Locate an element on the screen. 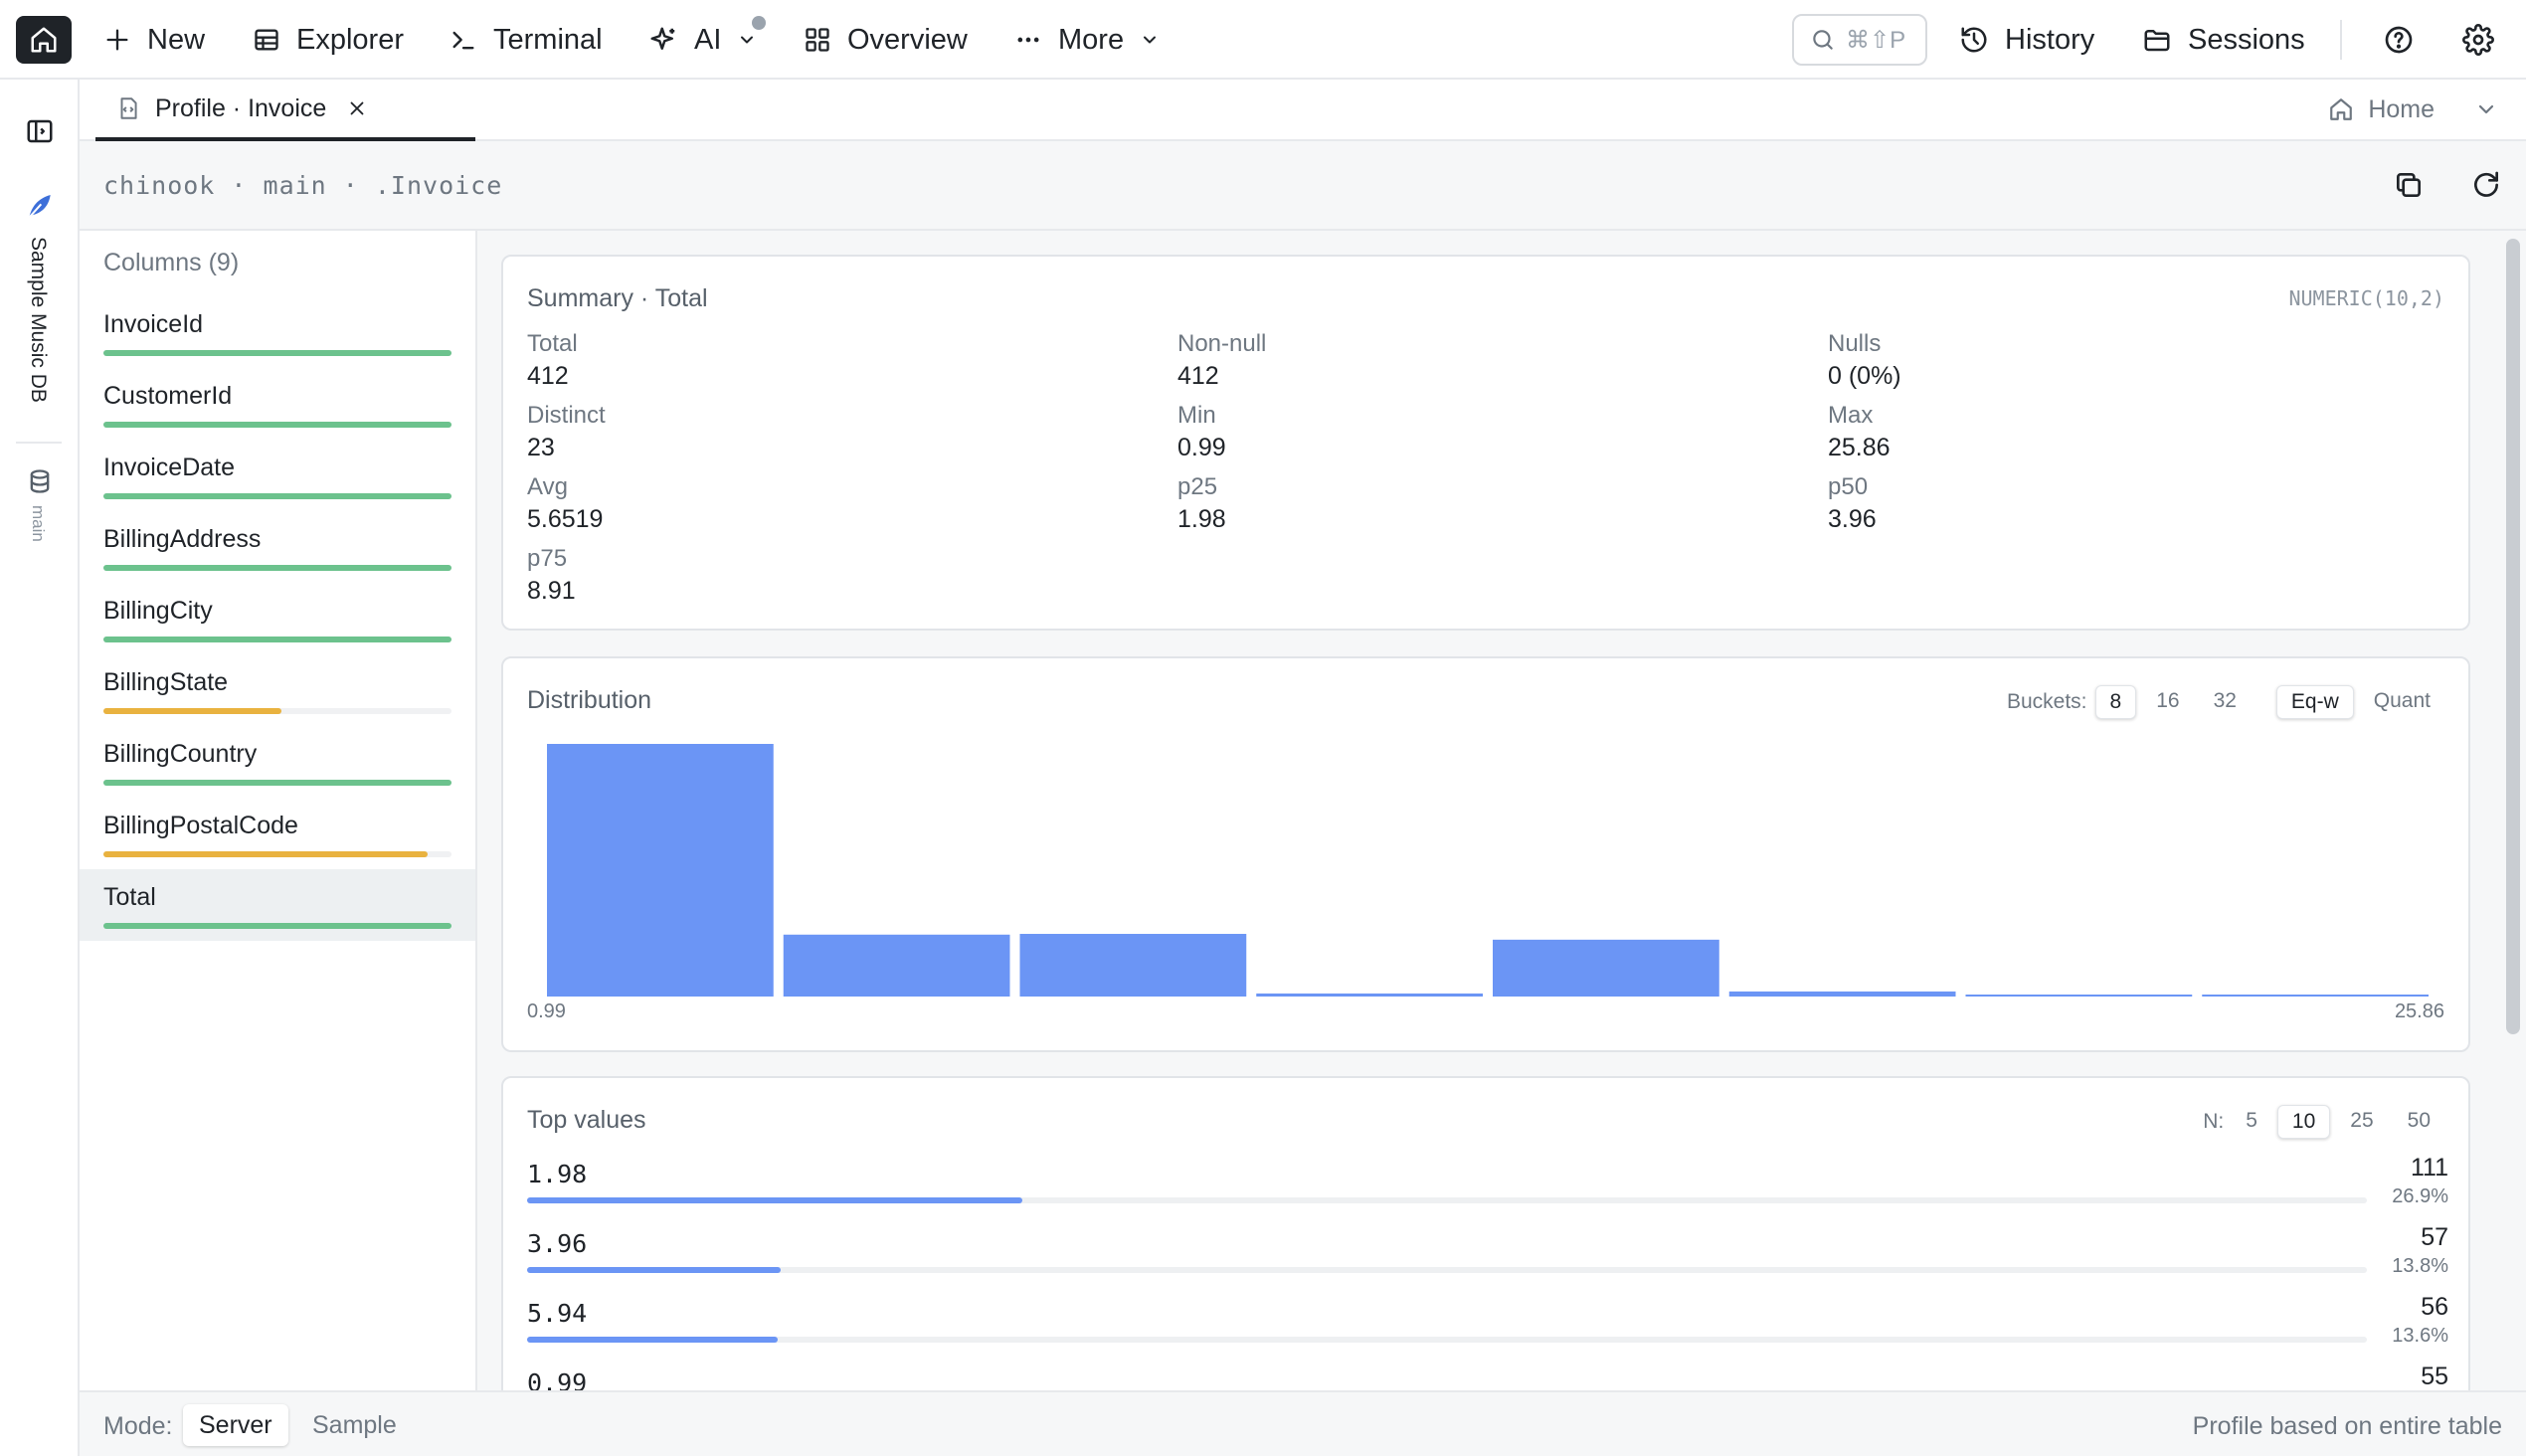  new-button: New is located at coordinates (154, 40).